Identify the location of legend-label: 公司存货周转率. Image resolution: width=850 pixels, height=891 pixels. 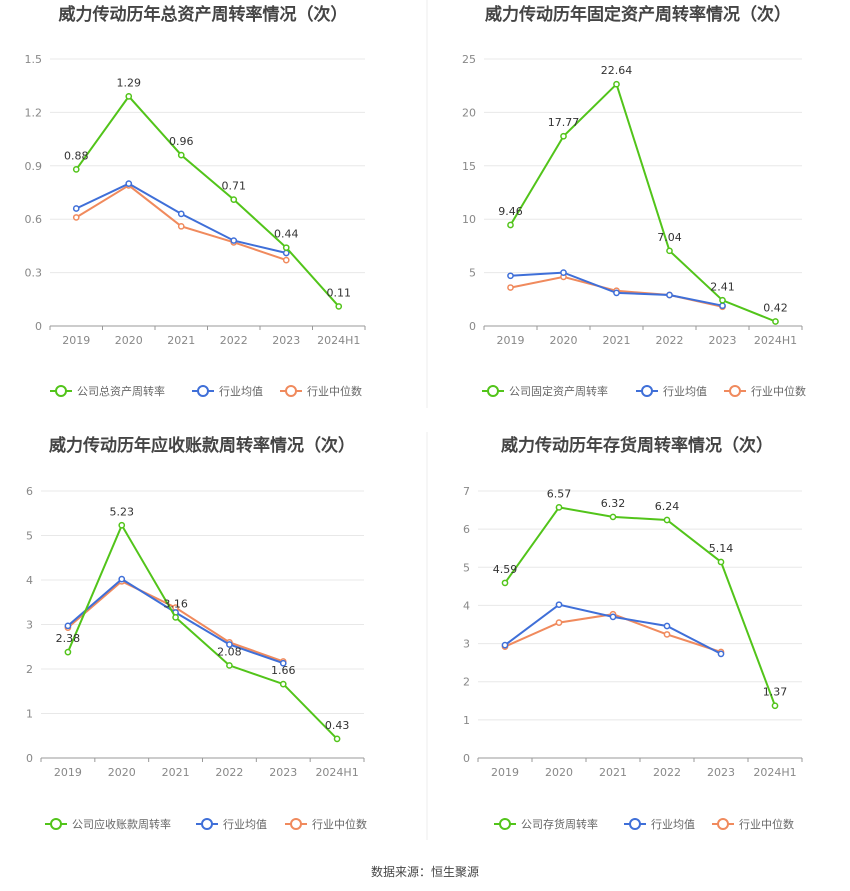
(559, 824).